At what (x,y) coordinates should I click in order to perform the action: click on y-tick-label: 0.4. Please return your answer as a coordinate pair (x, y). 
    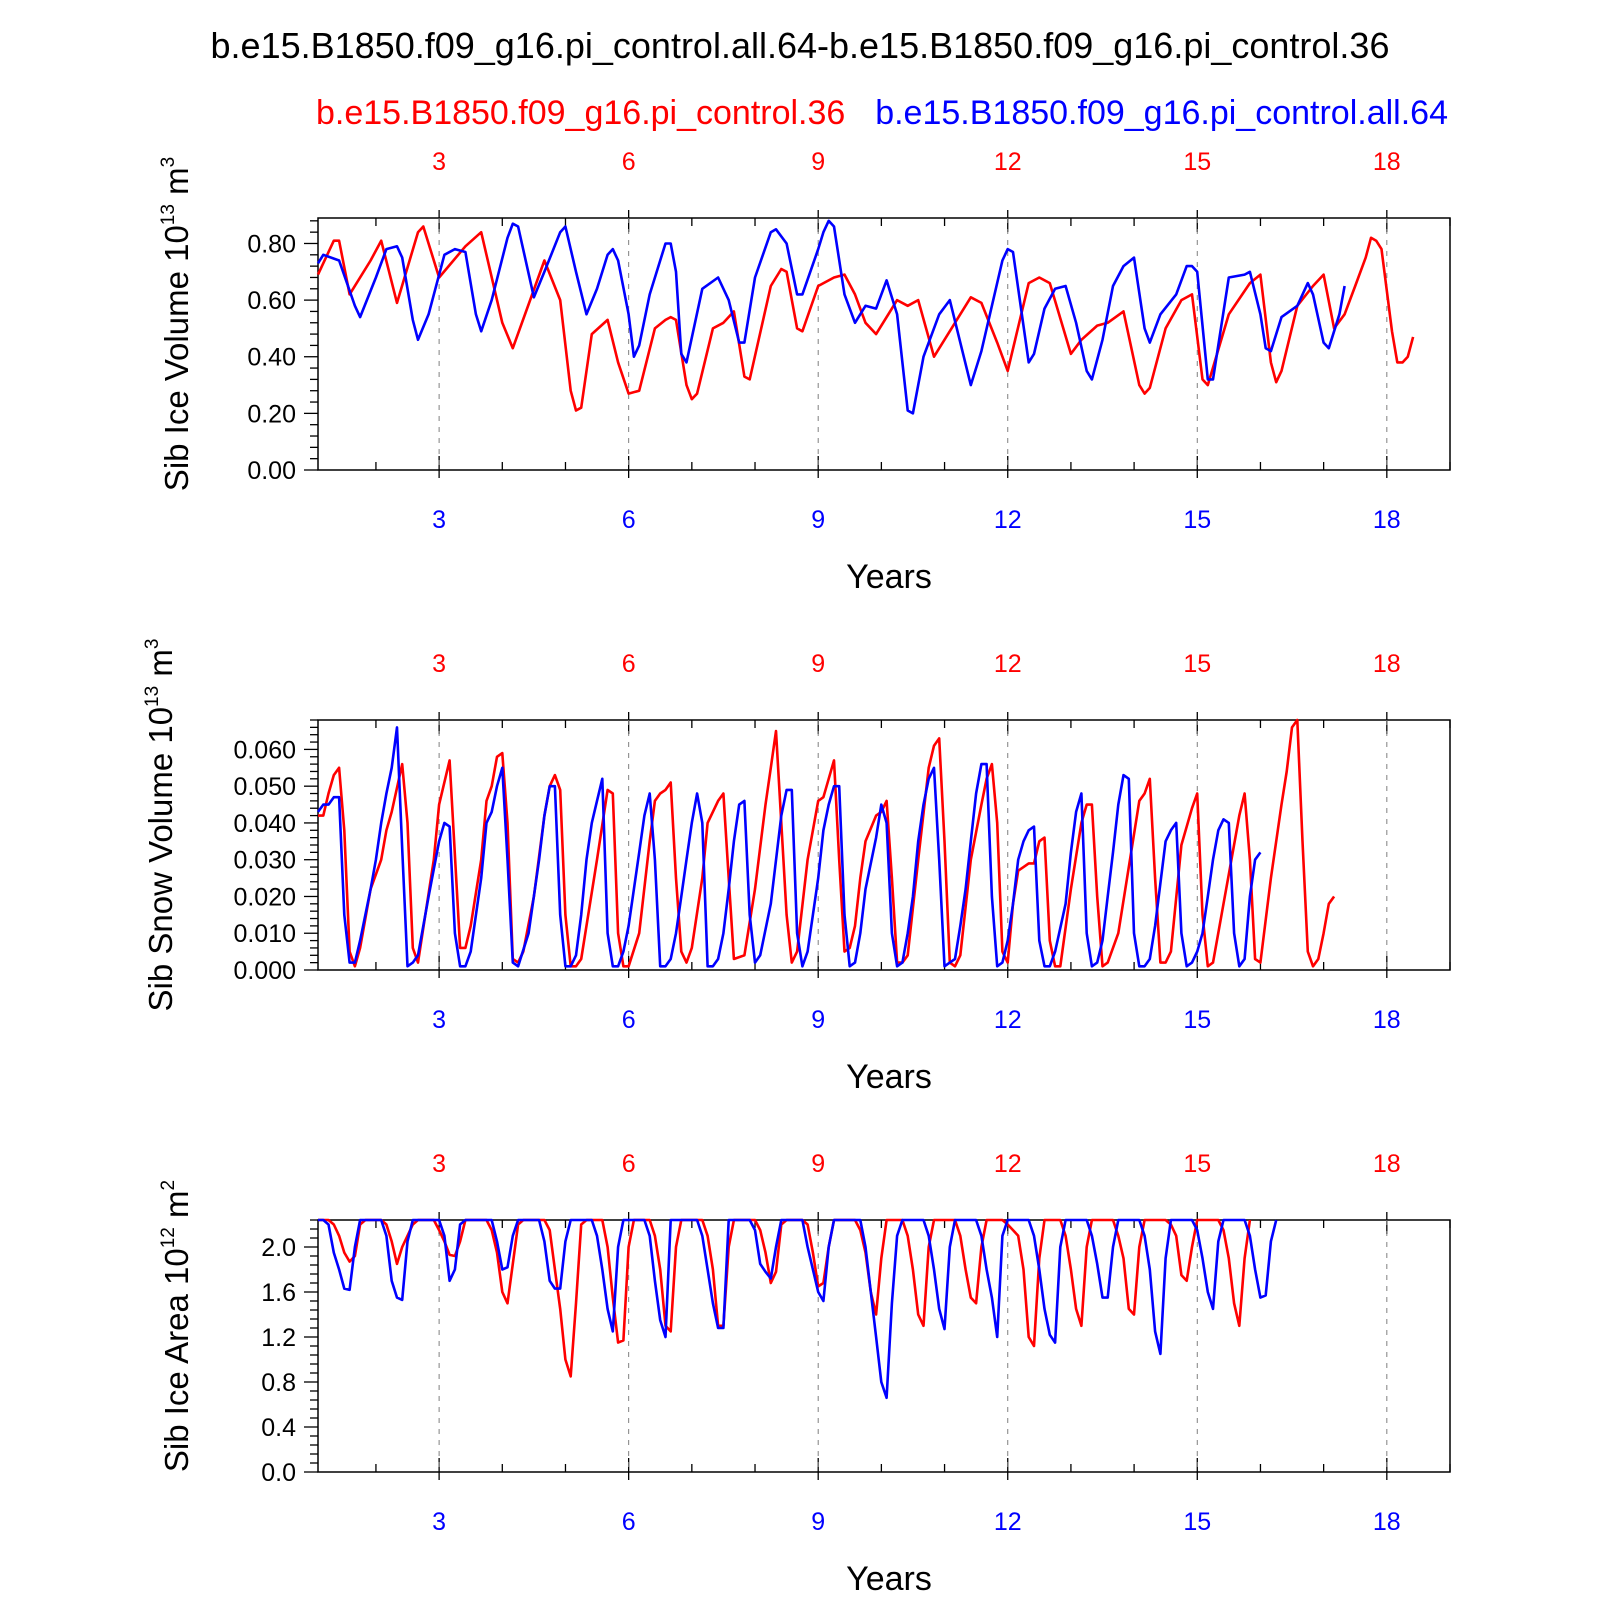
    Looking at the image, I should click on (278, 1428).